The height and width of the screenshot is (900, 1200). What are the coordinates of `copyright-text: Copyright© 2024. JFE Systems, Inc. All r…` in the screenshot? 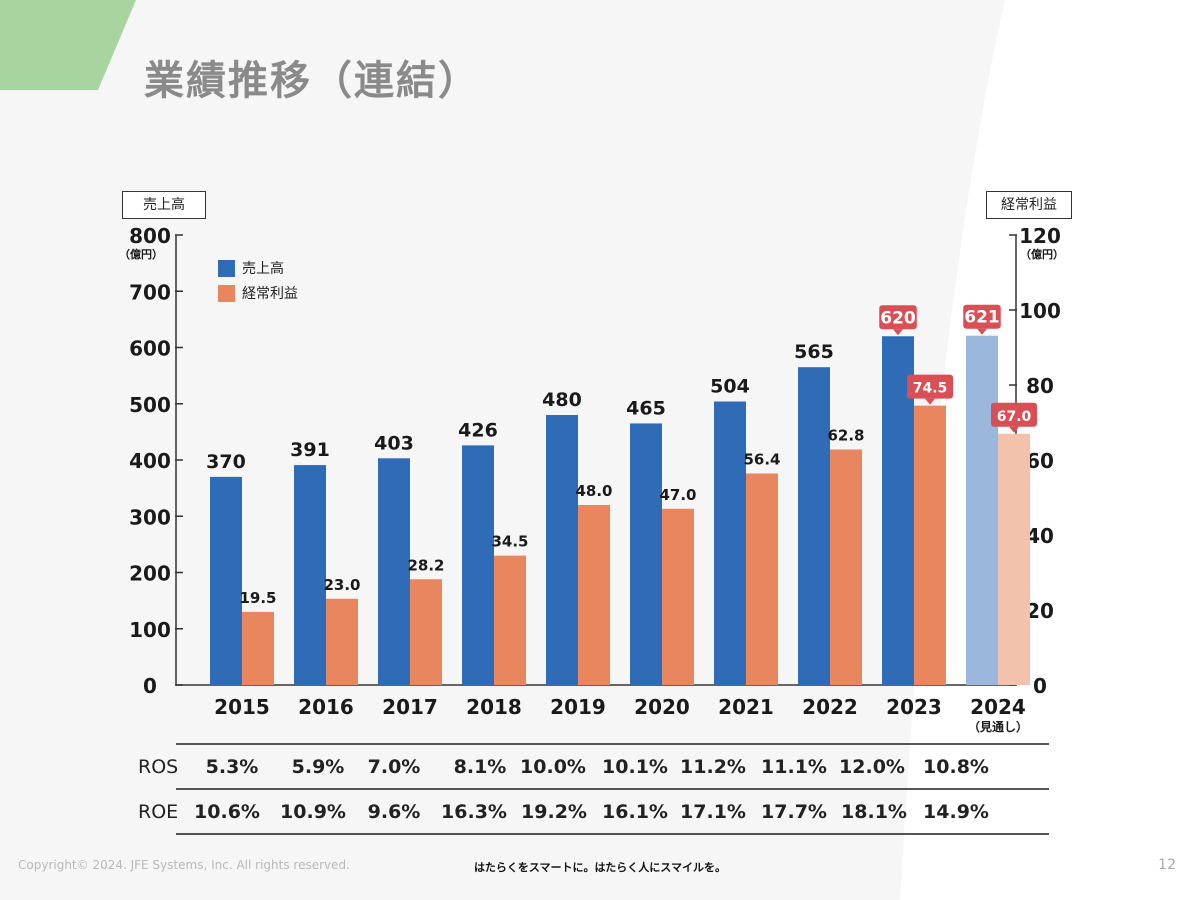 It's located at (184, 865).